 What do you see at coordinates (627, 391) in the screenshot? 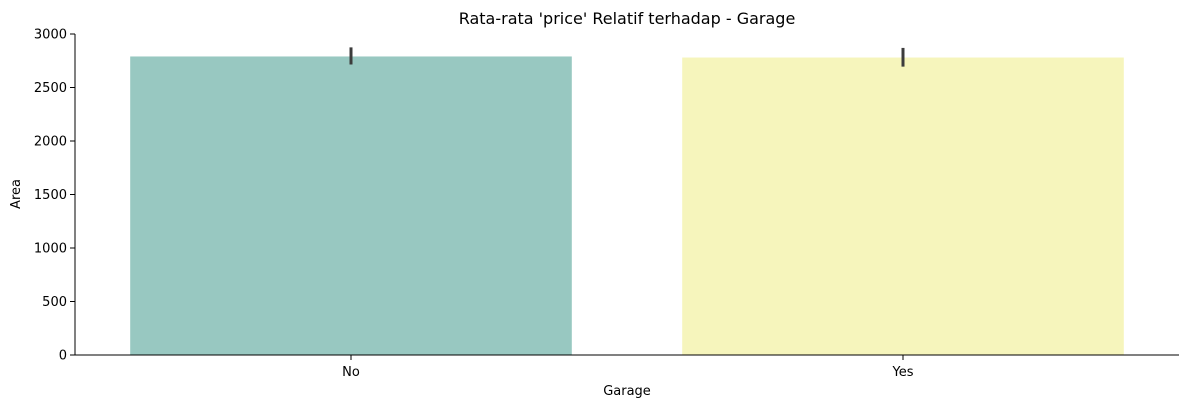
I see `x-axis-label: Garage` at bounding box center [627, 391].